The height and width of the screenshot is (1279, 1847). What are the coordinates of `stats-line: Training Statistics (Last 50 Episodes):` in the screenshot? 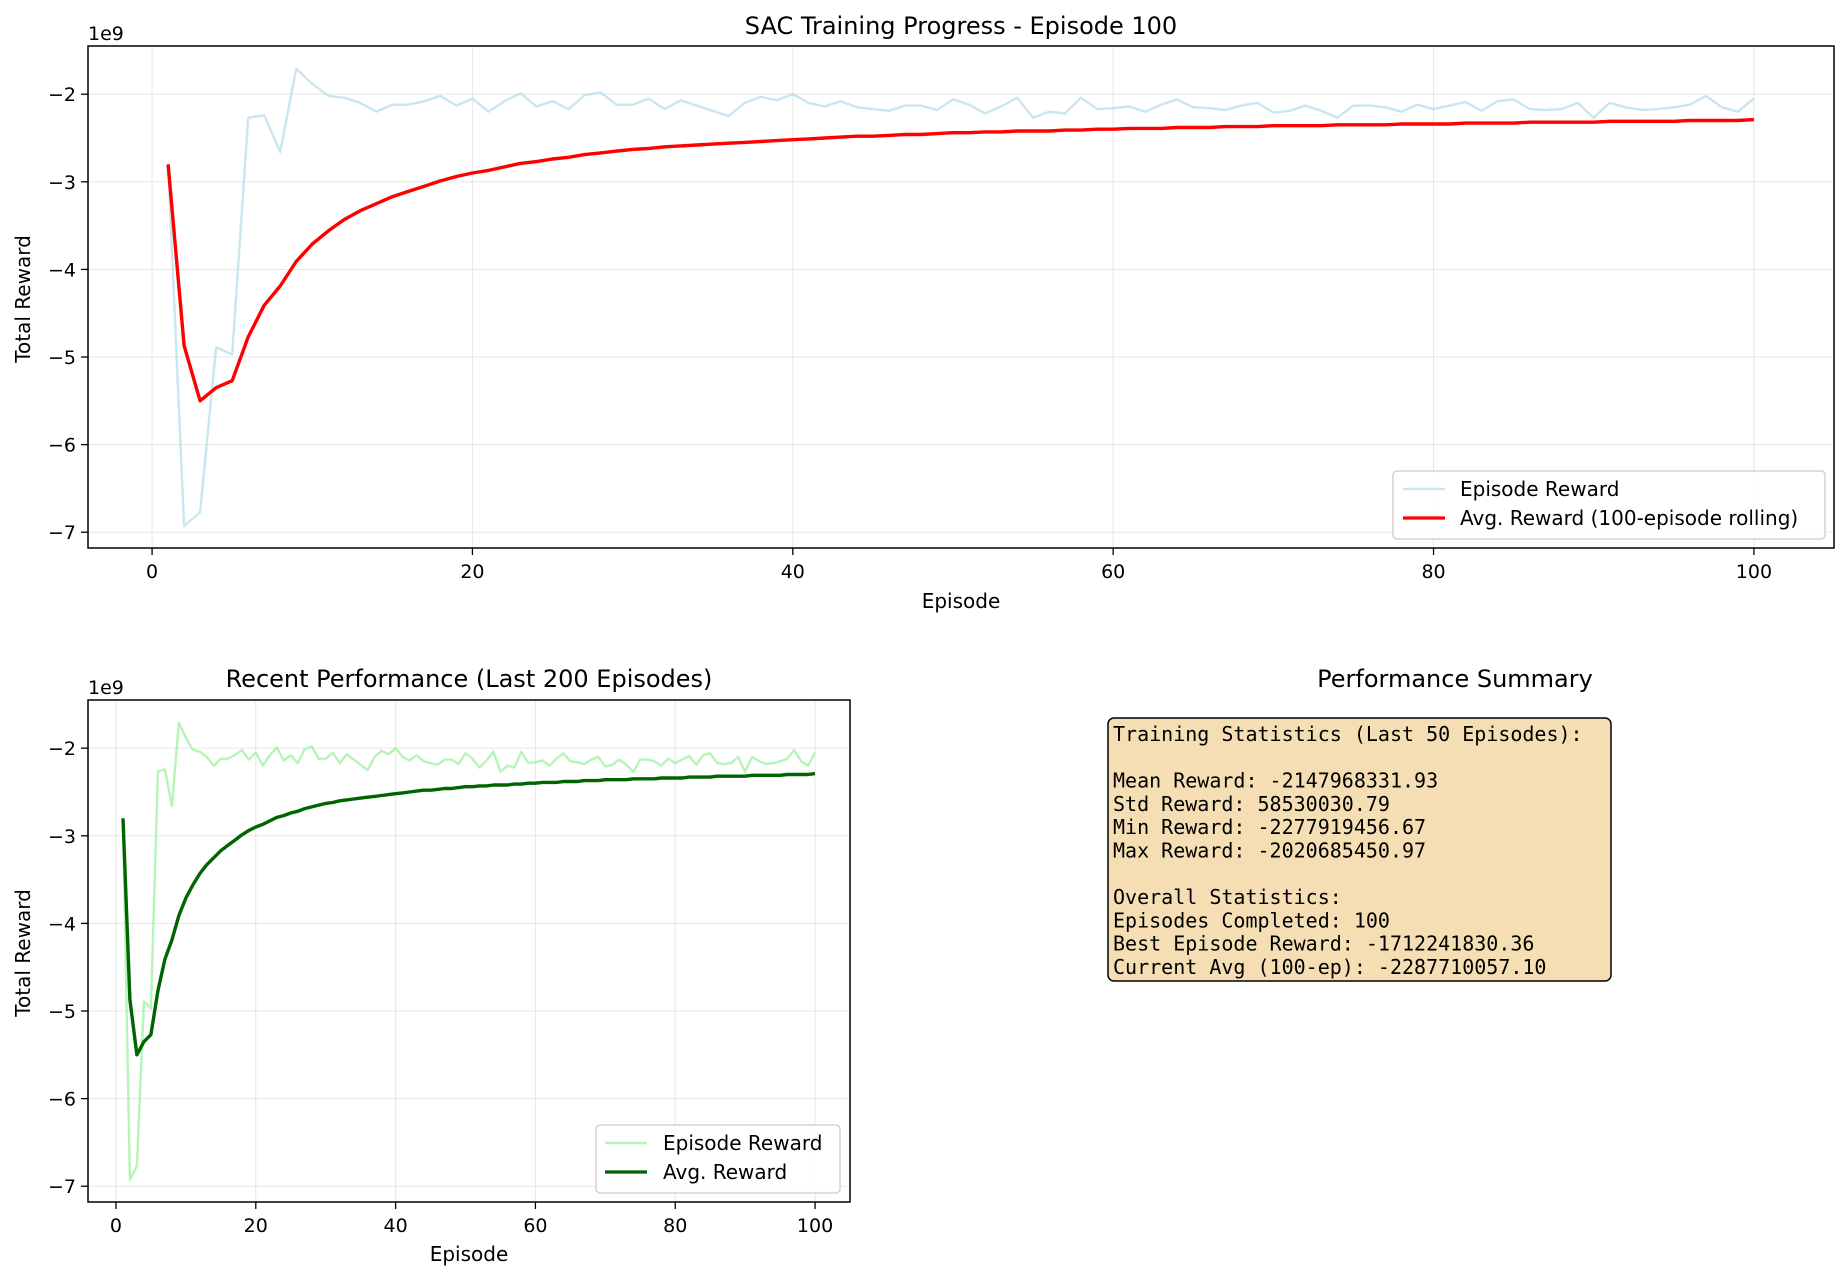 It's located at (1348, 734).